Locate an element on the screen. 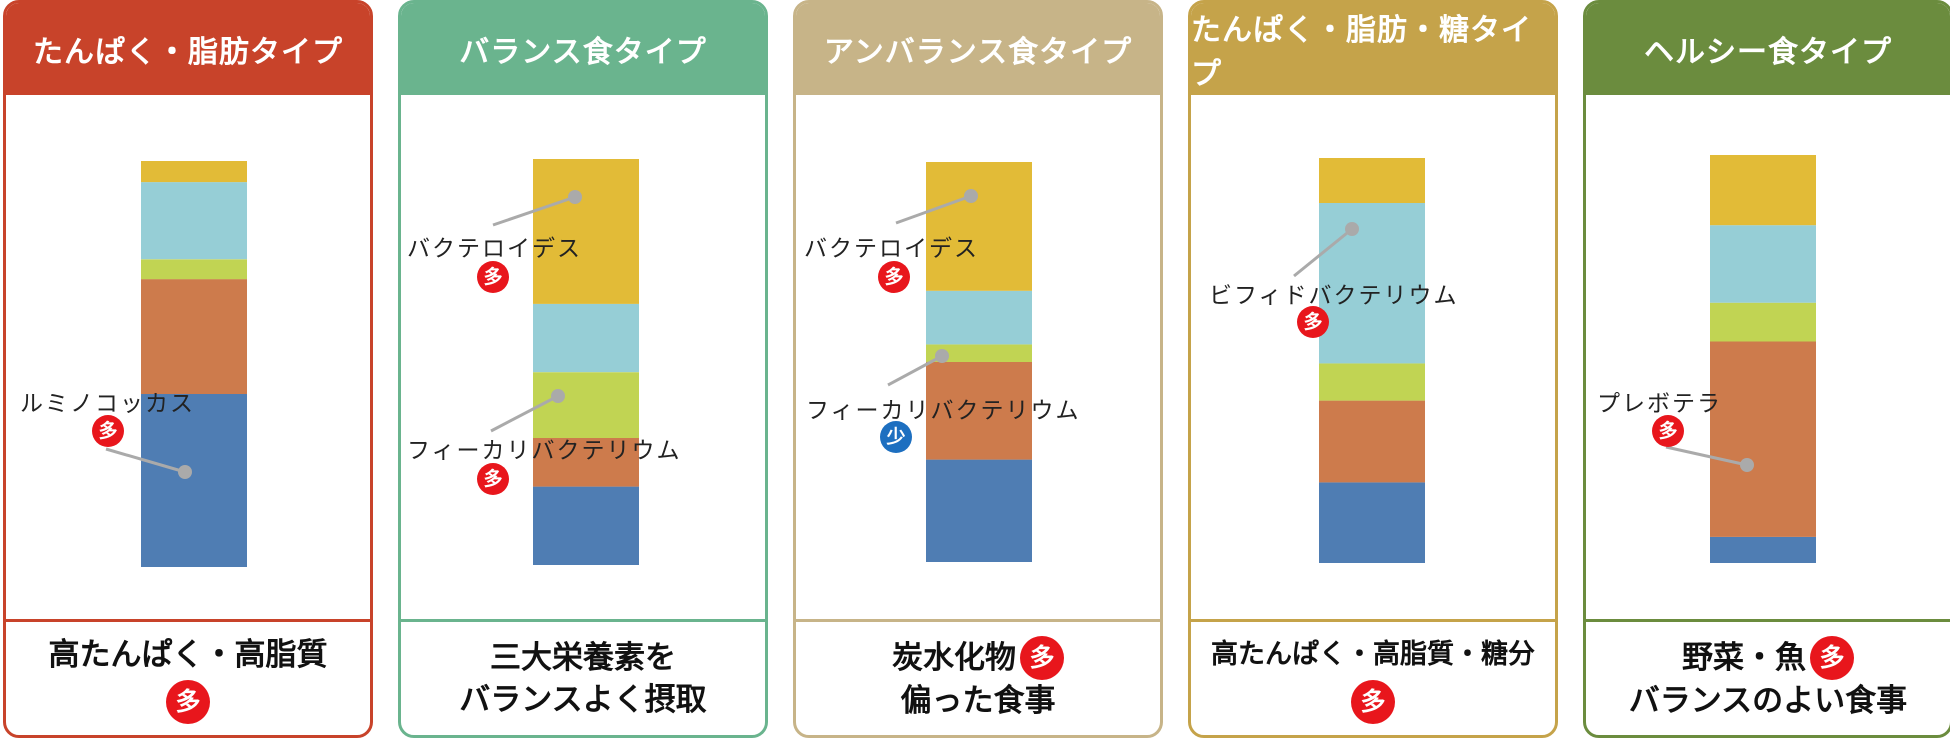 Image resolution: width=1950 pixels, height=740 pixels. description-text: 高たんぱく・高脂質 is located at coordinates (188, 654).